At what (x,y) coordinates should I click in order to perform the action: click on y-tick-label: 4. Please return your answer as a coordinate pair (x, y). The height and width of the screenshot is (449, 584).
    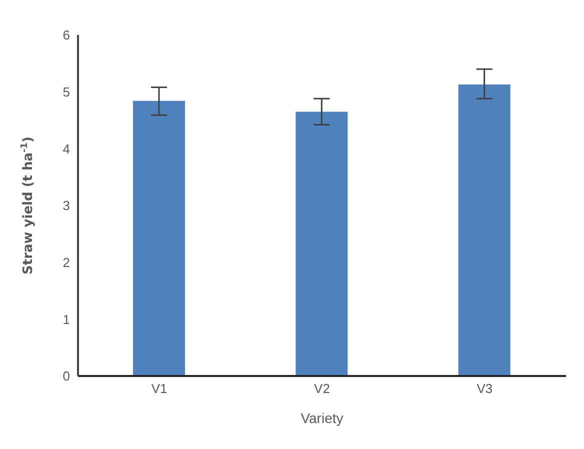
    Looking at the image, I should click on (66, 148).